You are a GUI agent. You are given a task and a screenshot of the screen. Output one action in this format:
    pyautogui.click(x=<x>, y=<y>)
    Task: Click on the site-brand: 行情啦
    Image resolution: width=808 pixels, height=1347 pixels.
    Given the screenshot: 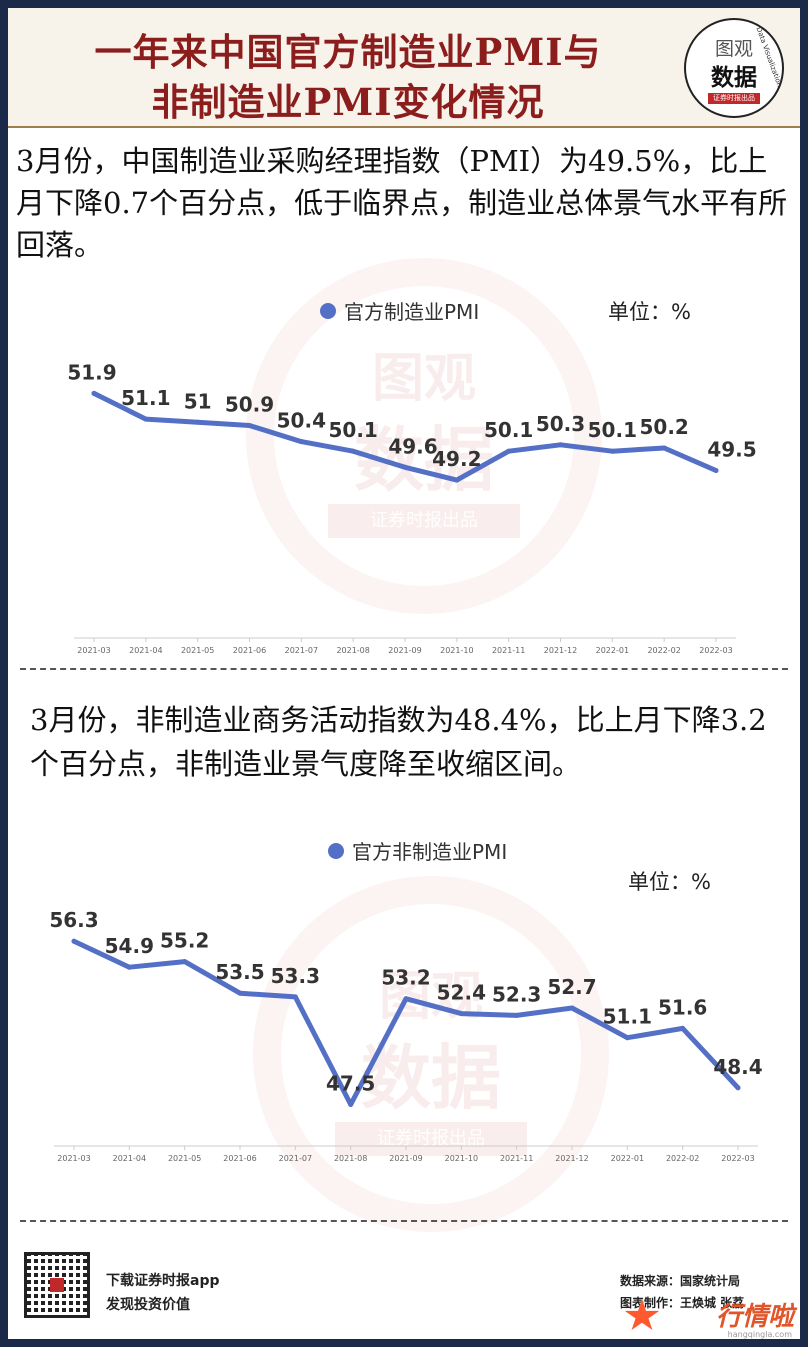 What is the action you would take?
    pyautogui.click(x=754, y=1317)
    